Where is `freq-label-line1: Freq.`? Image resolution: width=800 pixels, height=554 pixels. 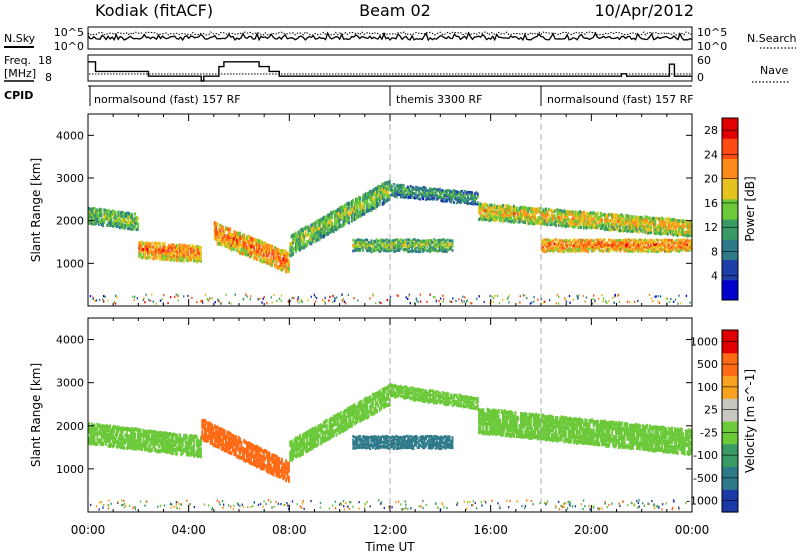
freq-label-line1: Freq. is located at coordinates (17, 60).